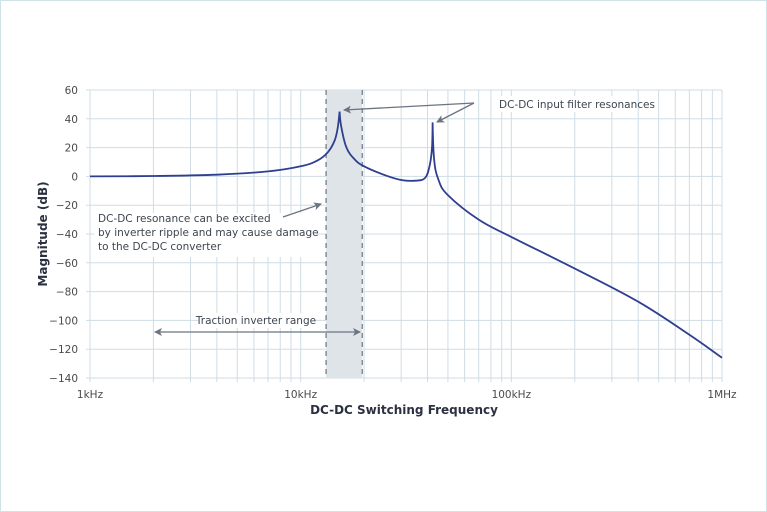  What do you see at coordinates (67, 293) in the screenshot?
I see `y-tick-label: −80` at bounding box center [67, 293].